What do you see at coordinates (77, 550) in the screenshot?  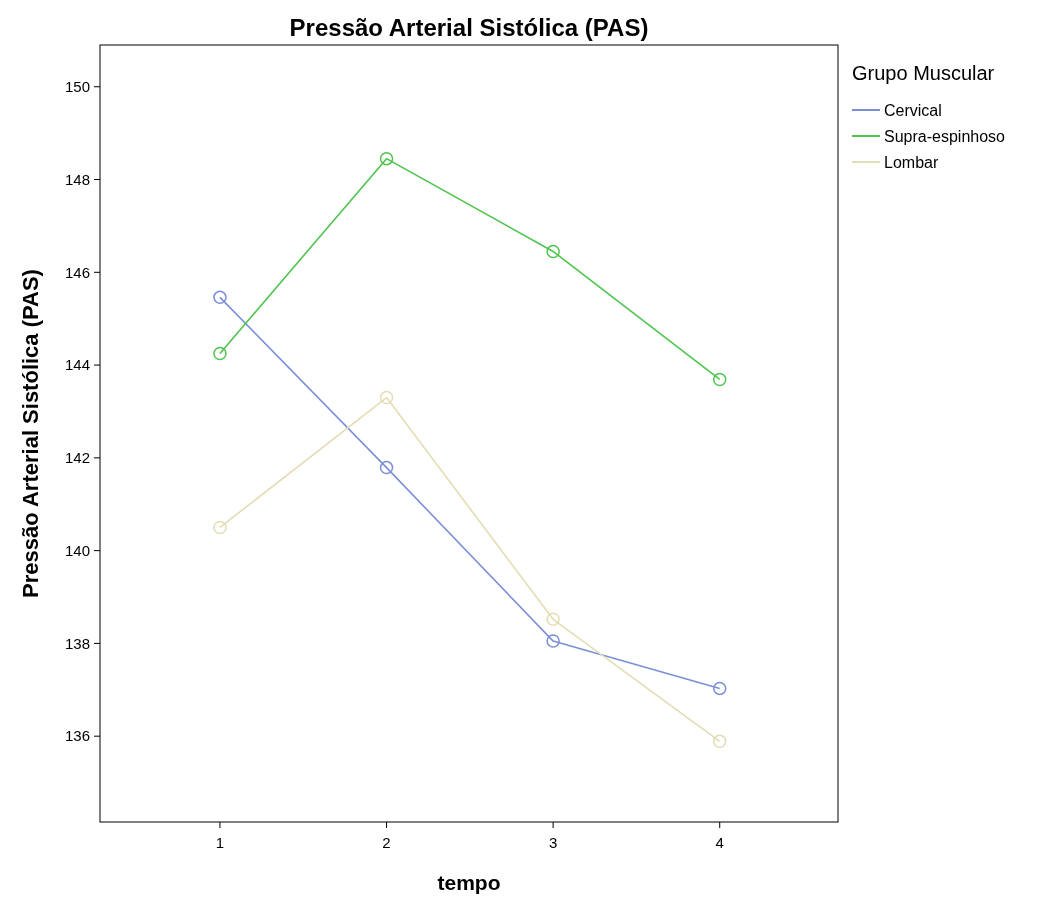 I see `y-tick-label: 140` at bounding box center [77, 550].